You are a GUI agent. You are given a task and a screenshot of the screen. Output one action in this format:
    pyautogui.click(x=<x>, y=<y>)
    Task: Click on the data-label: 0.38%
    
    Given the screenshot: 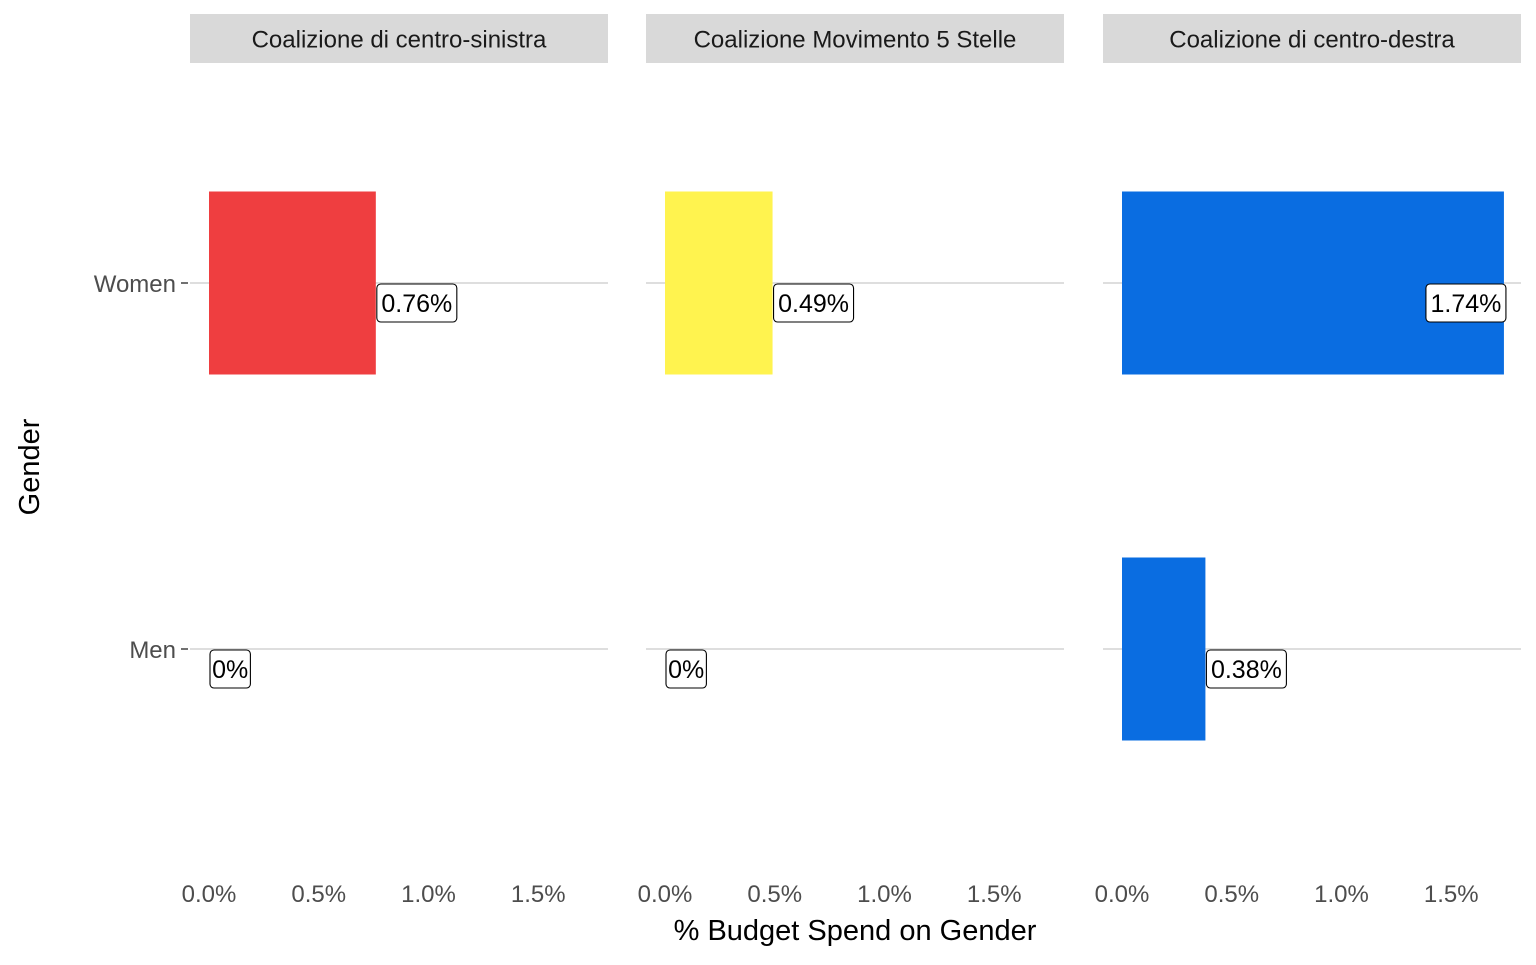 What is the action you would take?
    pyautogui.click(x=1246, y=669)
    